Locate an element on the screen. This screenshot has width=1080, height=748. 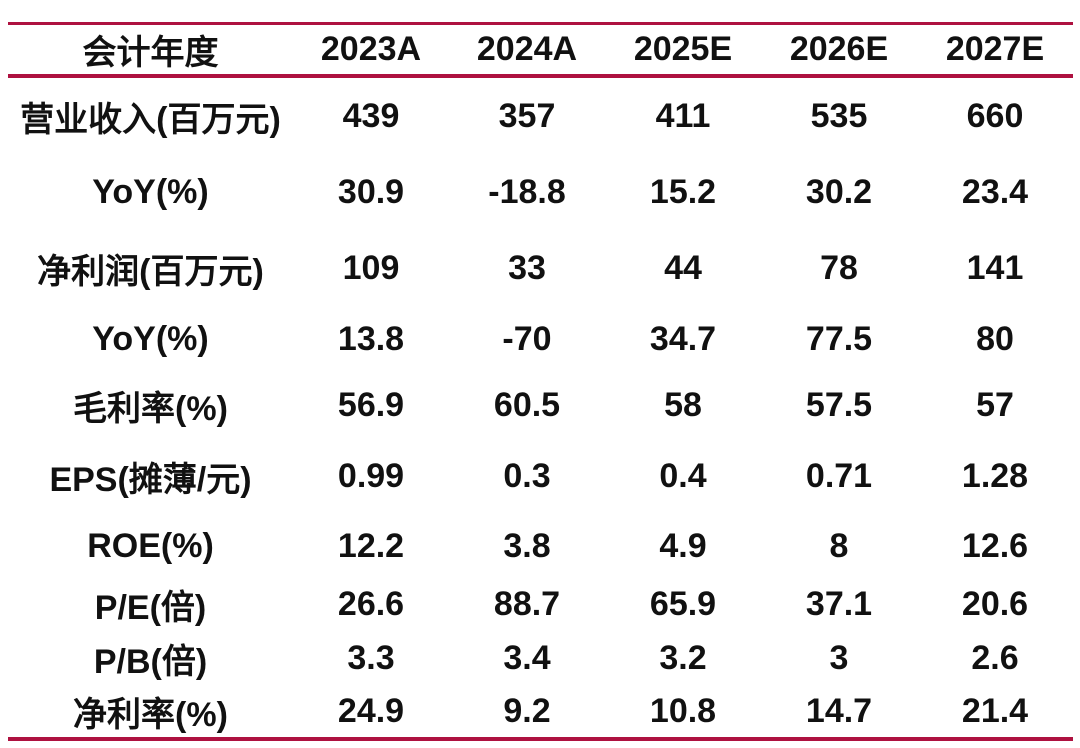
cell: 60.5 is located at coordinates (527, 404).